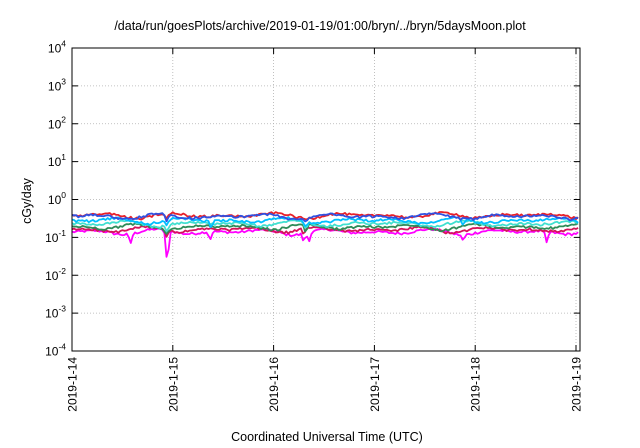 The height and width of the screenshot is (448, 640). I want to click on y-tick-label: 10³, so click(57, 84).